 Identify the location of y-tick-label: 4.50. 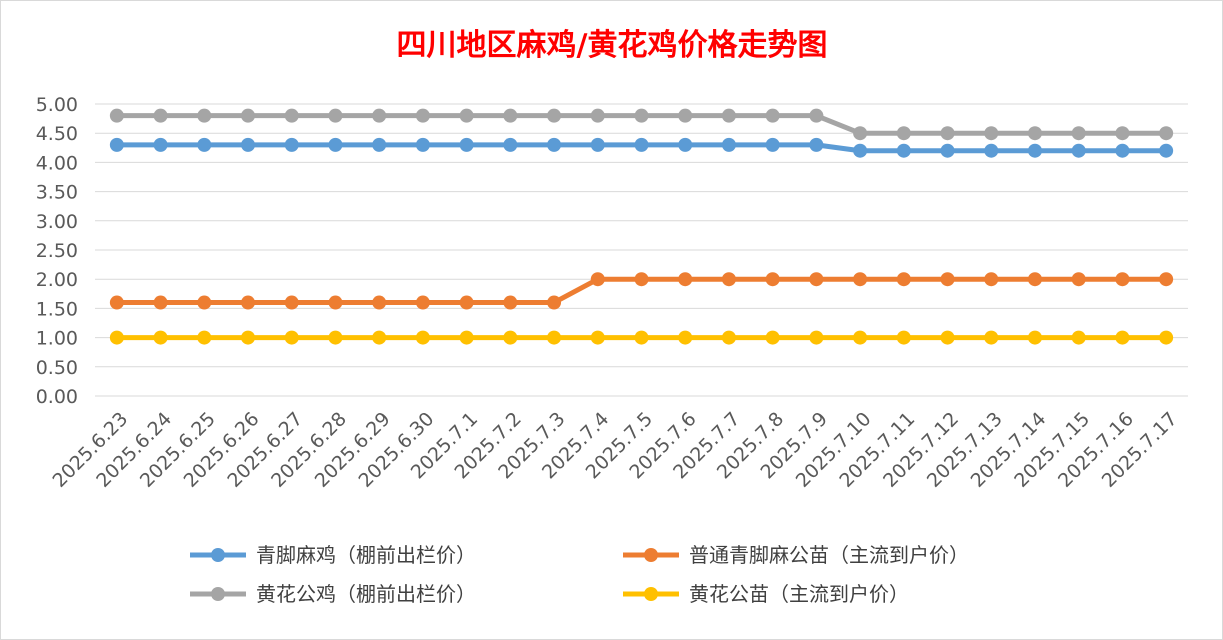
(57, 134).